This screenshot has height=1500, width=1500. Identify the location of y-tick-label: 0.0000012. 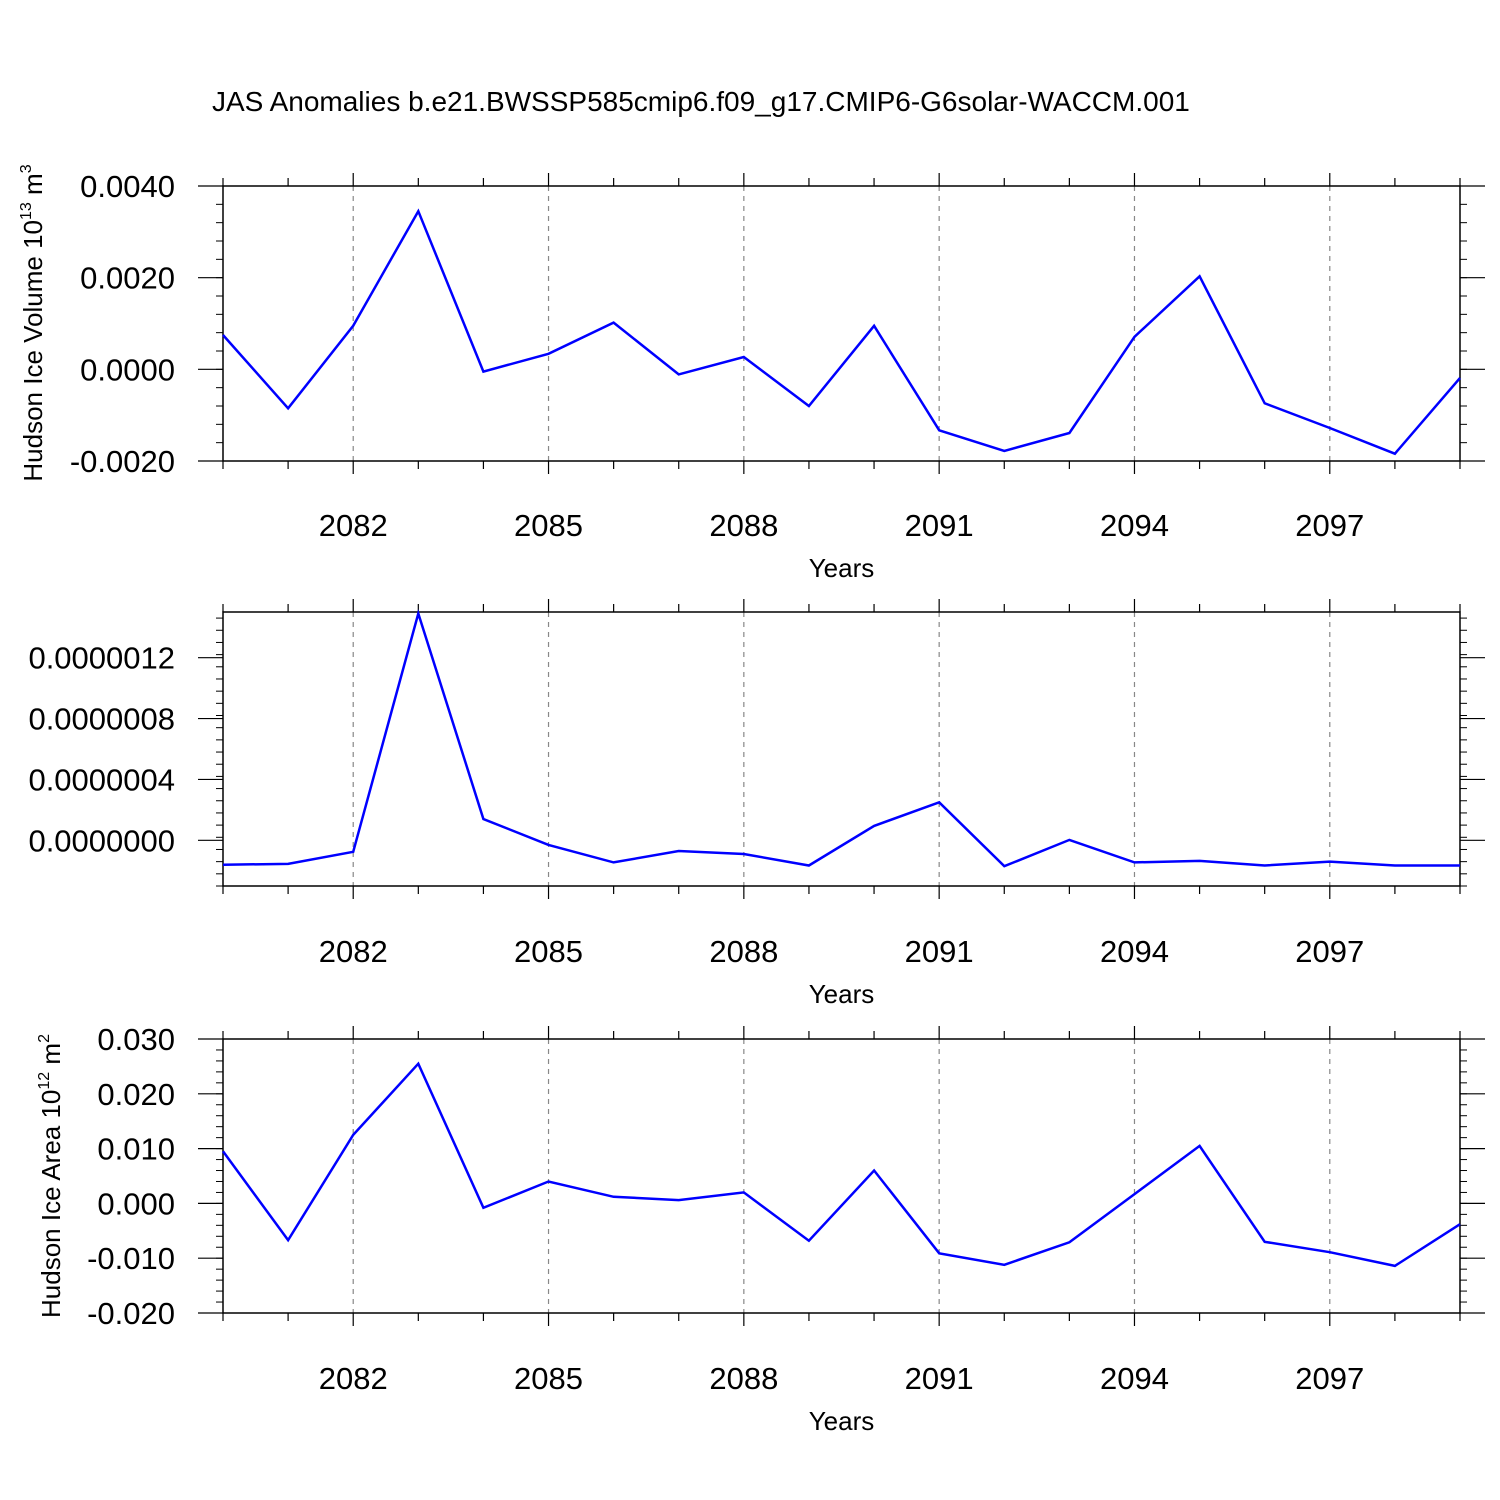
(101, 658).